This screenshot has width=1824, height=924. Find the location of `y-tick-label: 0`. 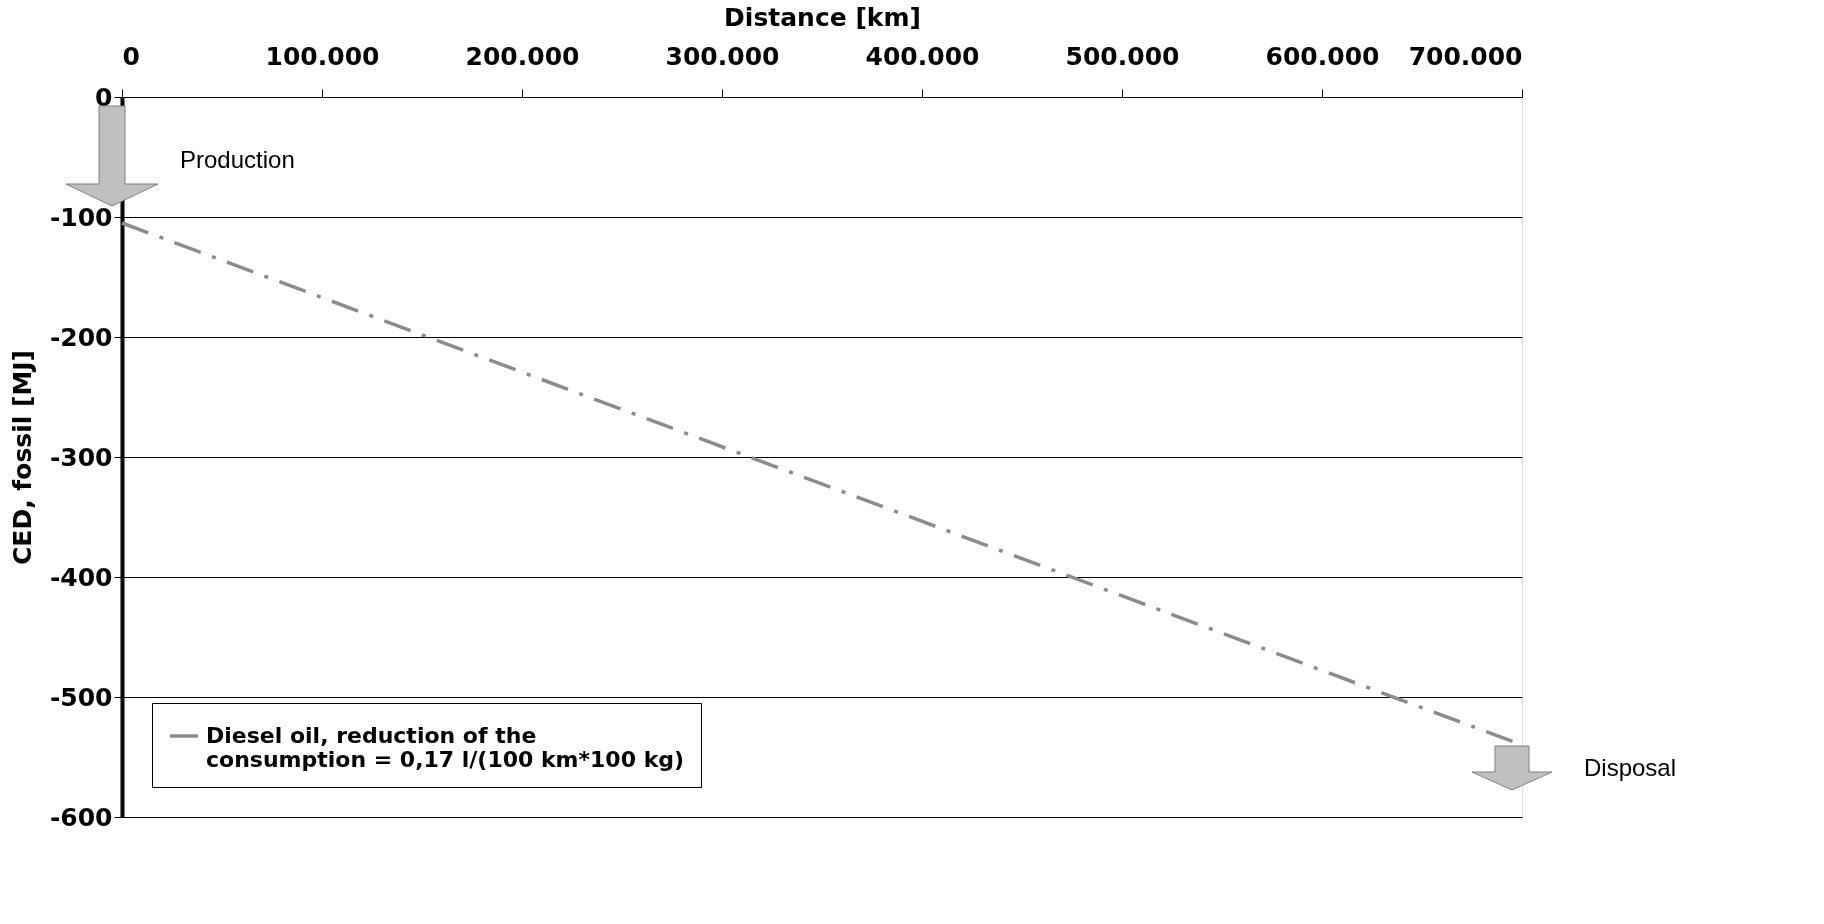

y-tick-label: 0 is located at coordinates (104, 97).